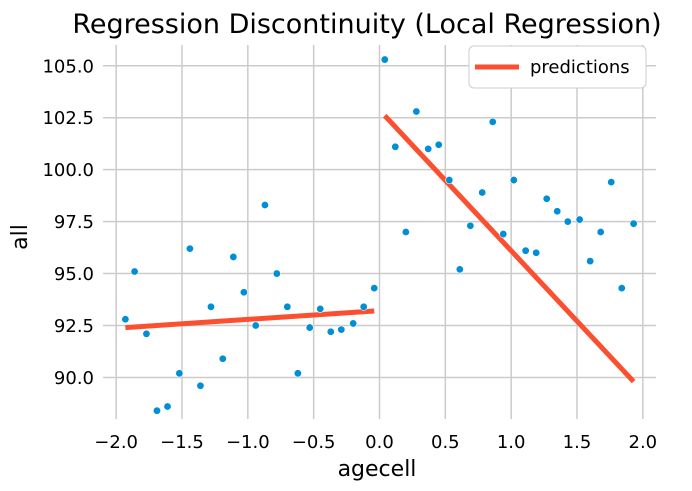  What do you see at coordinates (580, 67) in the screenshot?
I see `legend-label-predictions: predictions` at bounding box center [580, 67].